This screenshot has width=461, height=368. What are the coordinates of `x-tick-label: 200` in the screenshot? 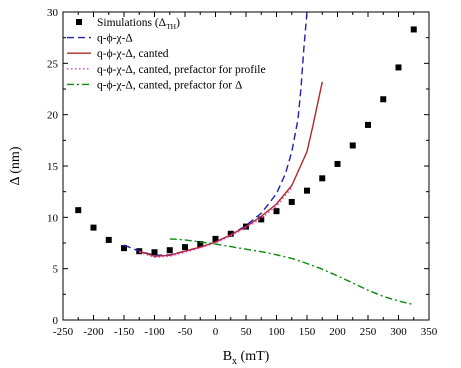 It's located at (337, 332).